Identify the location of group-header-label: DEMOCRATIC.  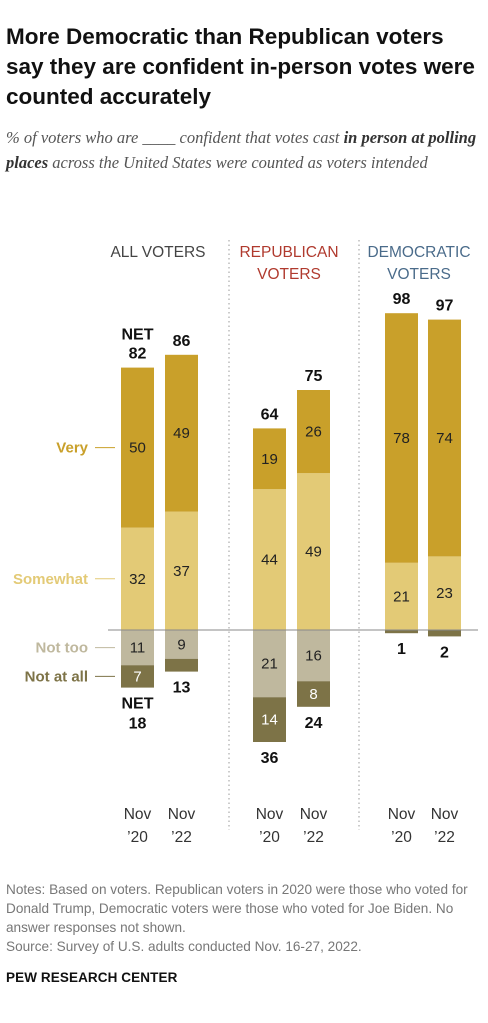
(418, 252).